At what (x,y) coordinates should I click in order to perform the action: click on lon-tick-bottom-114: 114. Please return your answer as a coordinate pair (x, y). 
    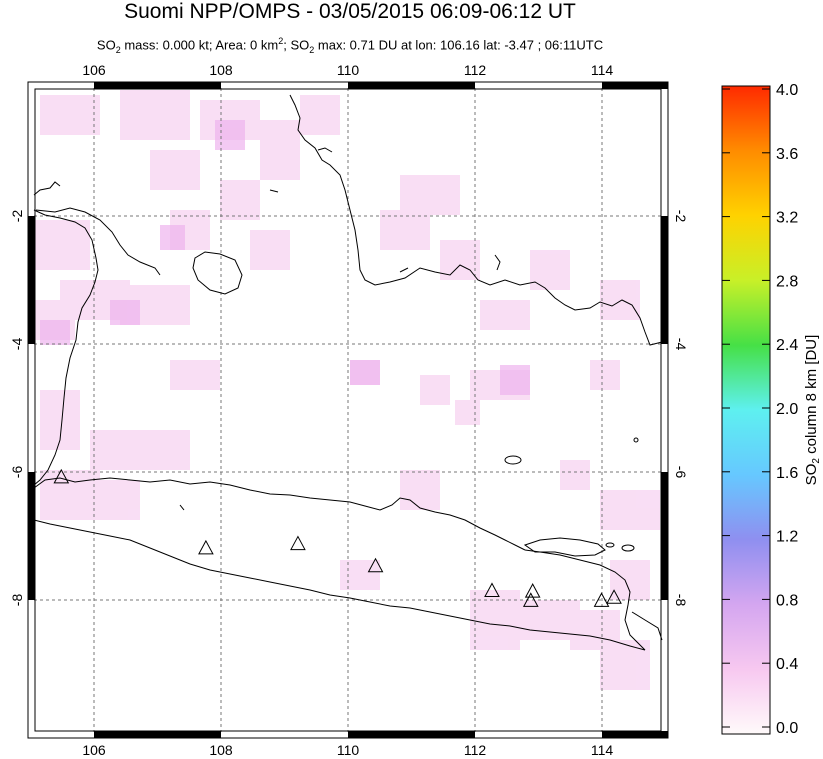
    Looking at the image, I should click on (602, 750).